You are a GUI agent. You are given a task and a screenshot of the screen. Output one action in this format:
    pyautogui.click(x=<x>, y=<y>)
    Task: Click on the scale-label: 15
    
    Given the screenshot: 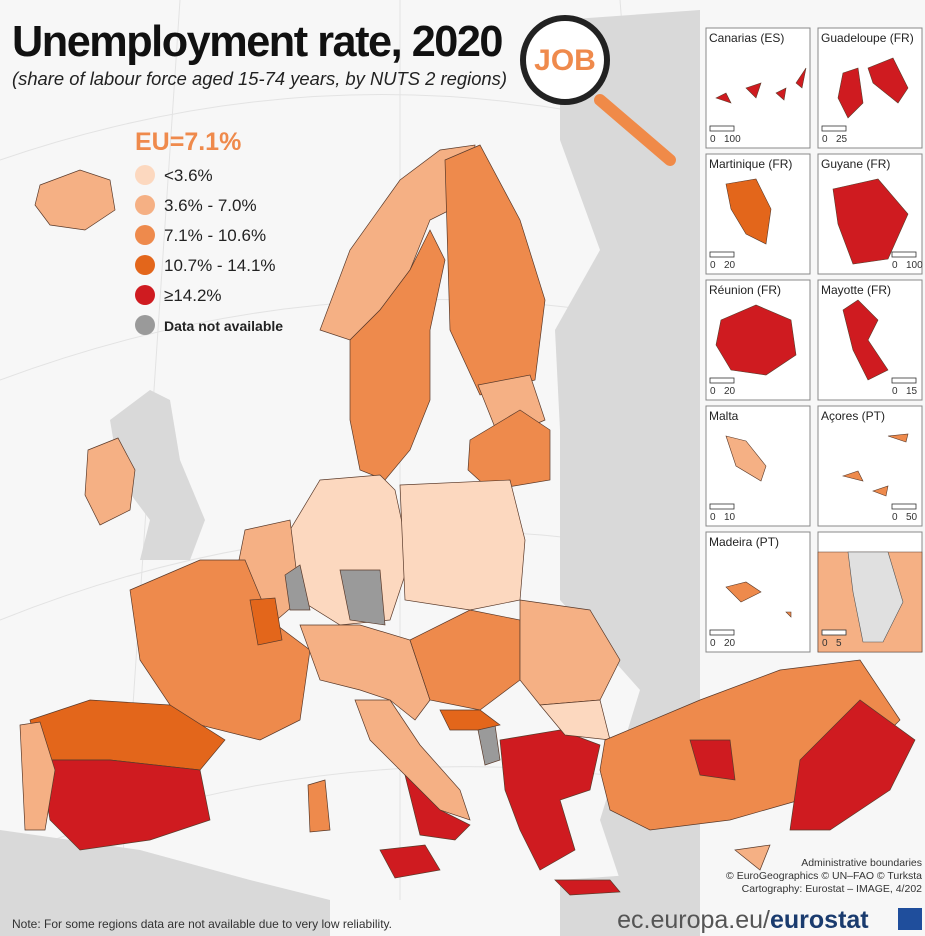 What is the action you would take?
    pyautogui.click(x=912, y=391)
    